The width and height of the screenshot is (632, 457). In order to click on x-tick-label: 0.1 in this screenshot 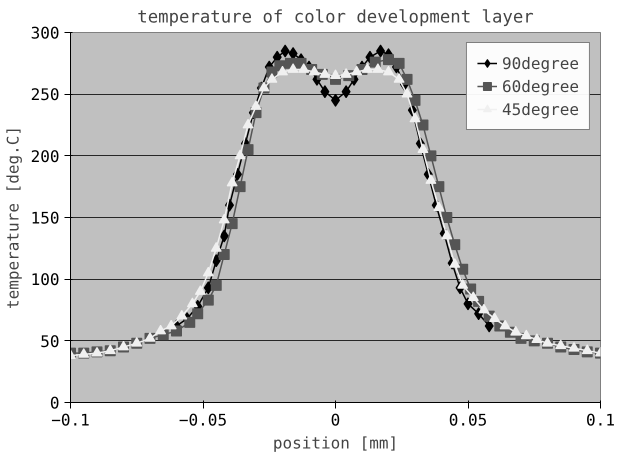, I will do `click(600, 420)`.